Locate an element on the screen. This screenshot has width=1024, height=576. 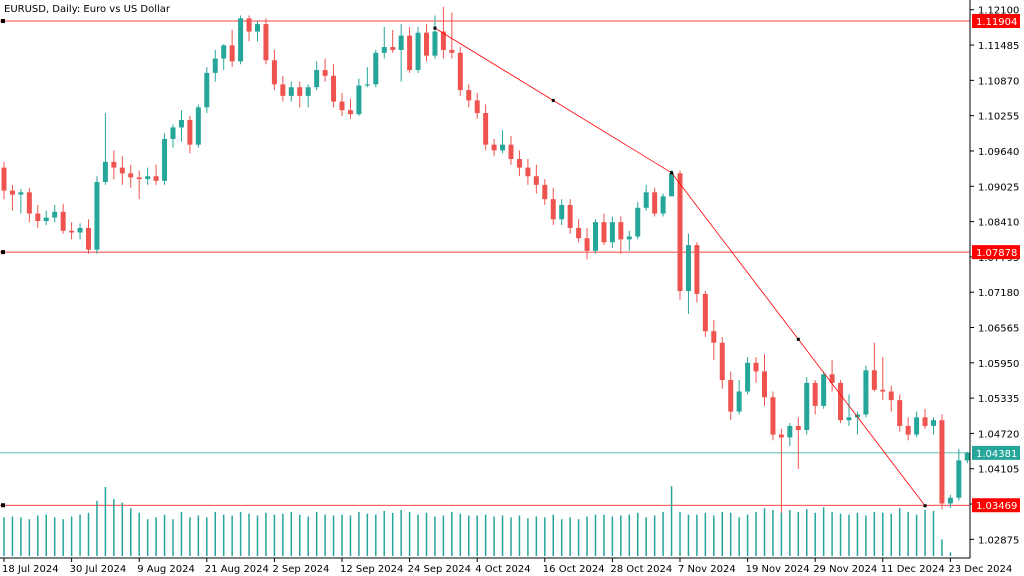
level-1.03469-anchor is located at coordinates (3, 505).